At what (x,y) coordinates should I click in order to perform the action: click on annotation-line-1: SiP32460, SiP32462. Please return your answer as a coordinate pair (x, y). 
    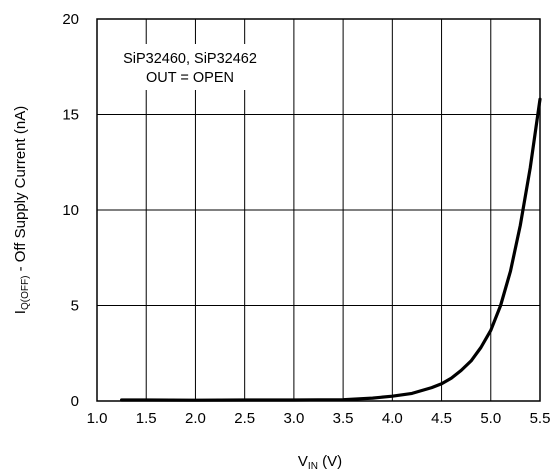
    Looking at the image, I should click on (190, 59).